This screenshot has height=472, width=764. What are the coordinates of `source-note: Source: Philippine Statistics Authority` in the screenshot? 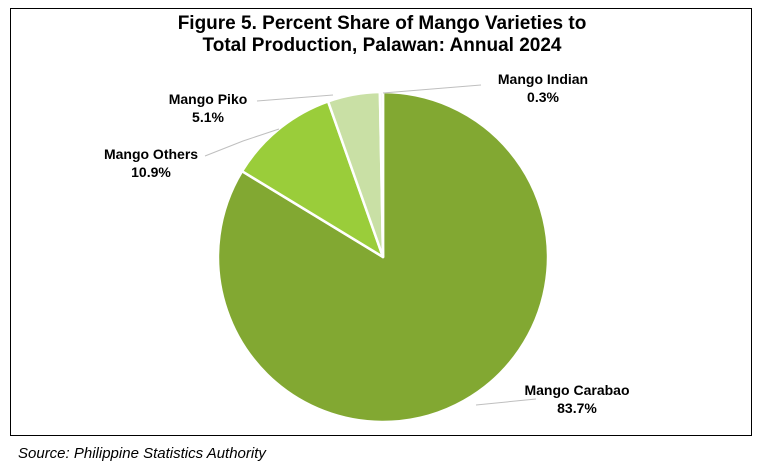 It's located at (142, 453).